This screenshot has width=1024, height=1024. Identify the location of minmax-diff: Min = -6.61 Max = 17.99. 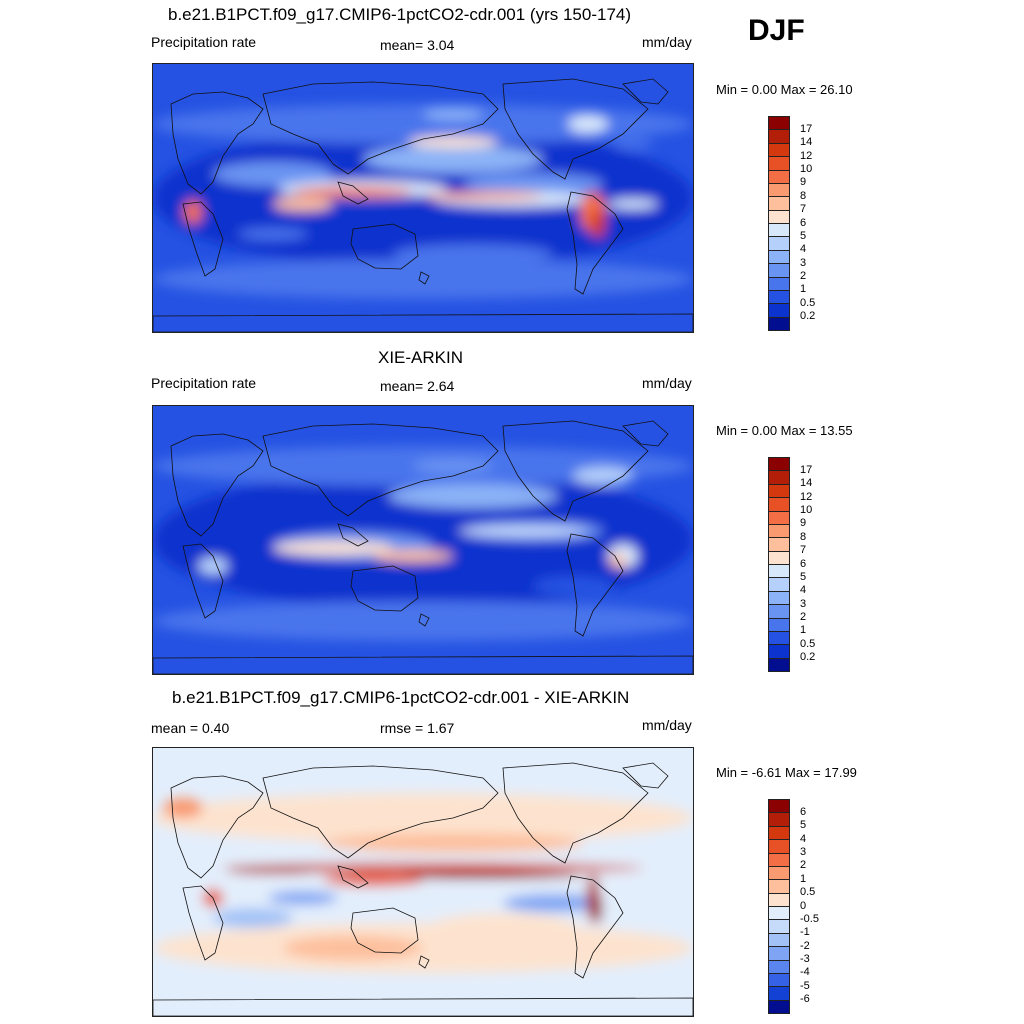
(786, 772).